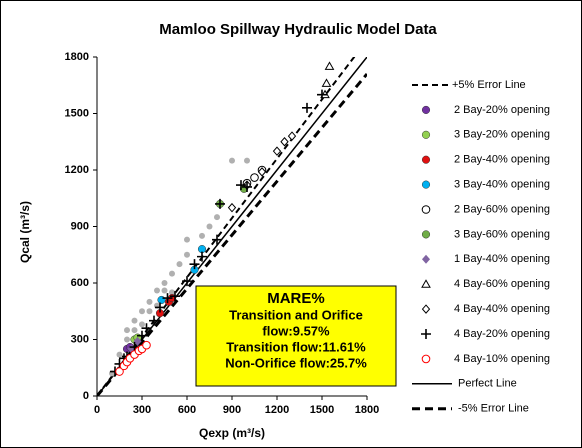 This screenshot has height=448, width=582. I want to click on annotation-box, so click(296, 336).